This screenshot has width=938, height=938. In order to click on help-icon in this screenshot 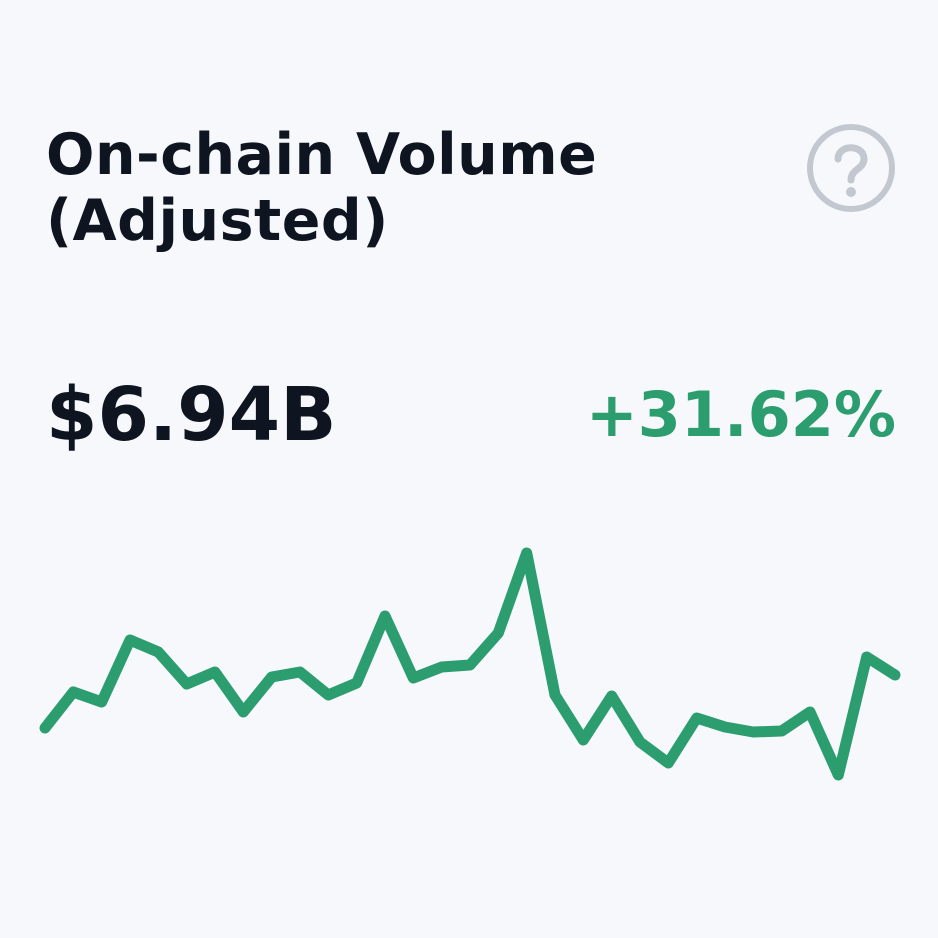, I will do `click(851, 168)`.